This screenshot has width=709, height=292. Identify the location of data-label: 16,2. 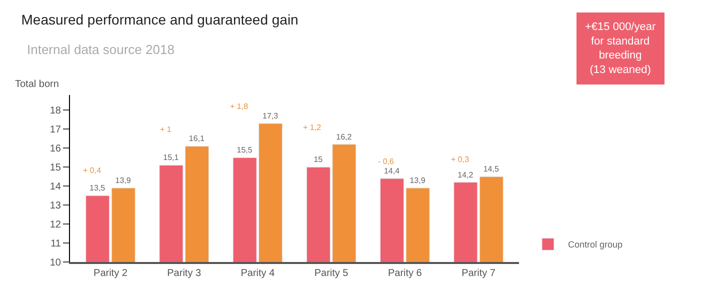
(344, 137).